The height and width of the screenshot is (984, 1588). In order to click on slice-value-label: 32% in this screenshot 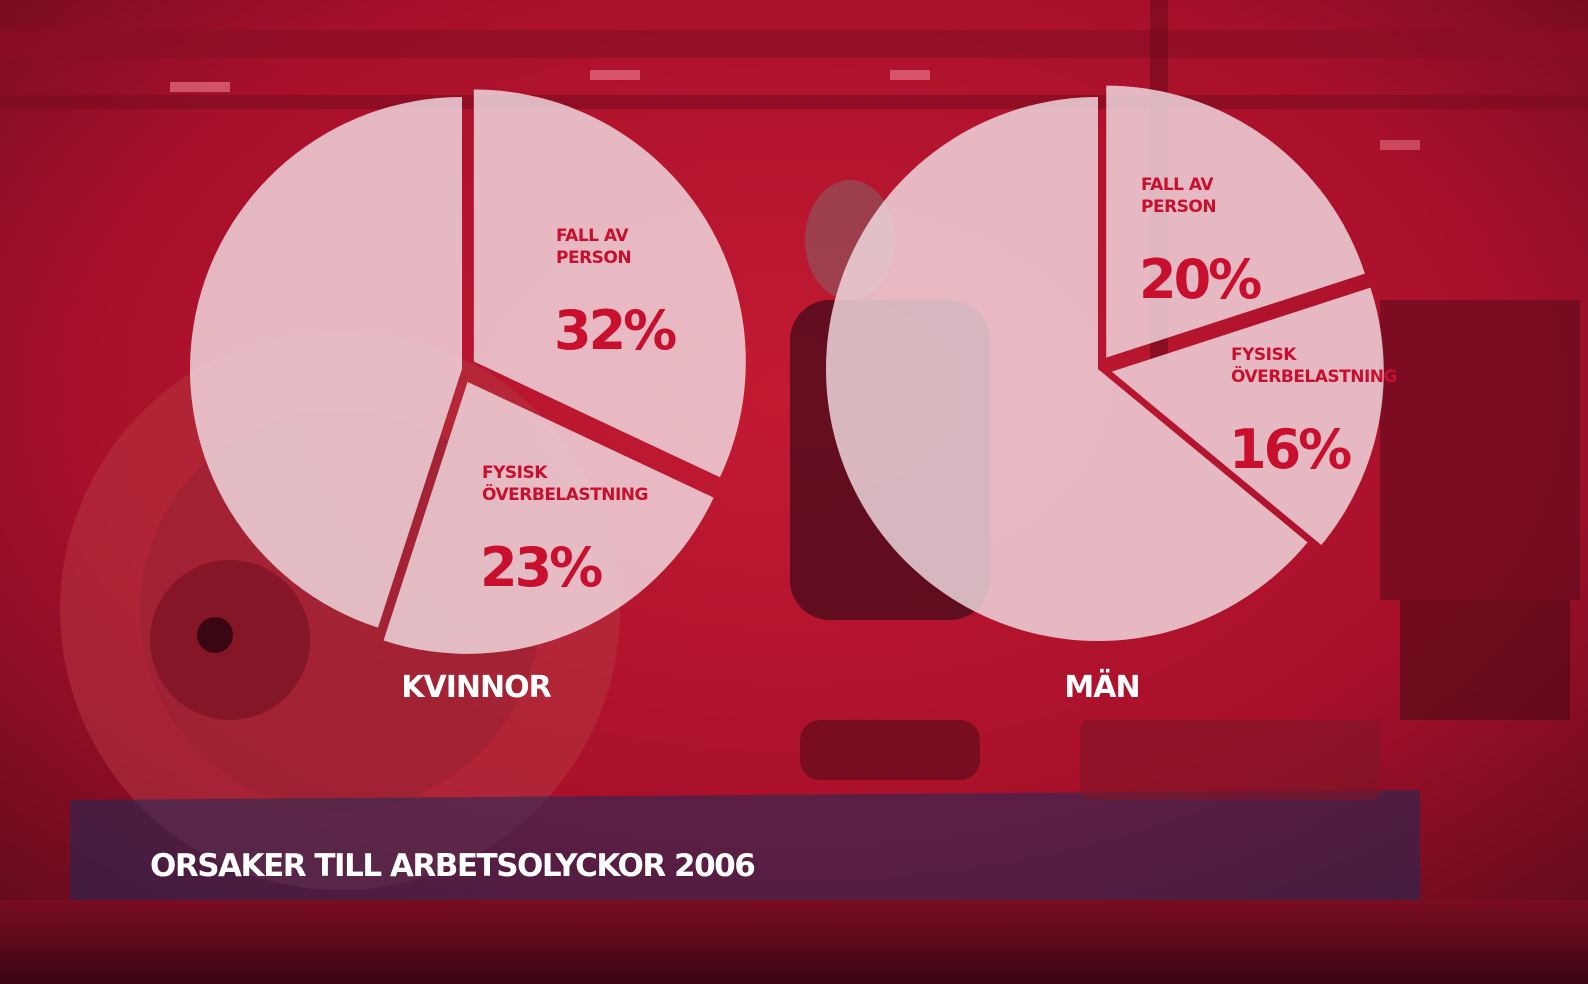, I will do `click(615, 330)`.